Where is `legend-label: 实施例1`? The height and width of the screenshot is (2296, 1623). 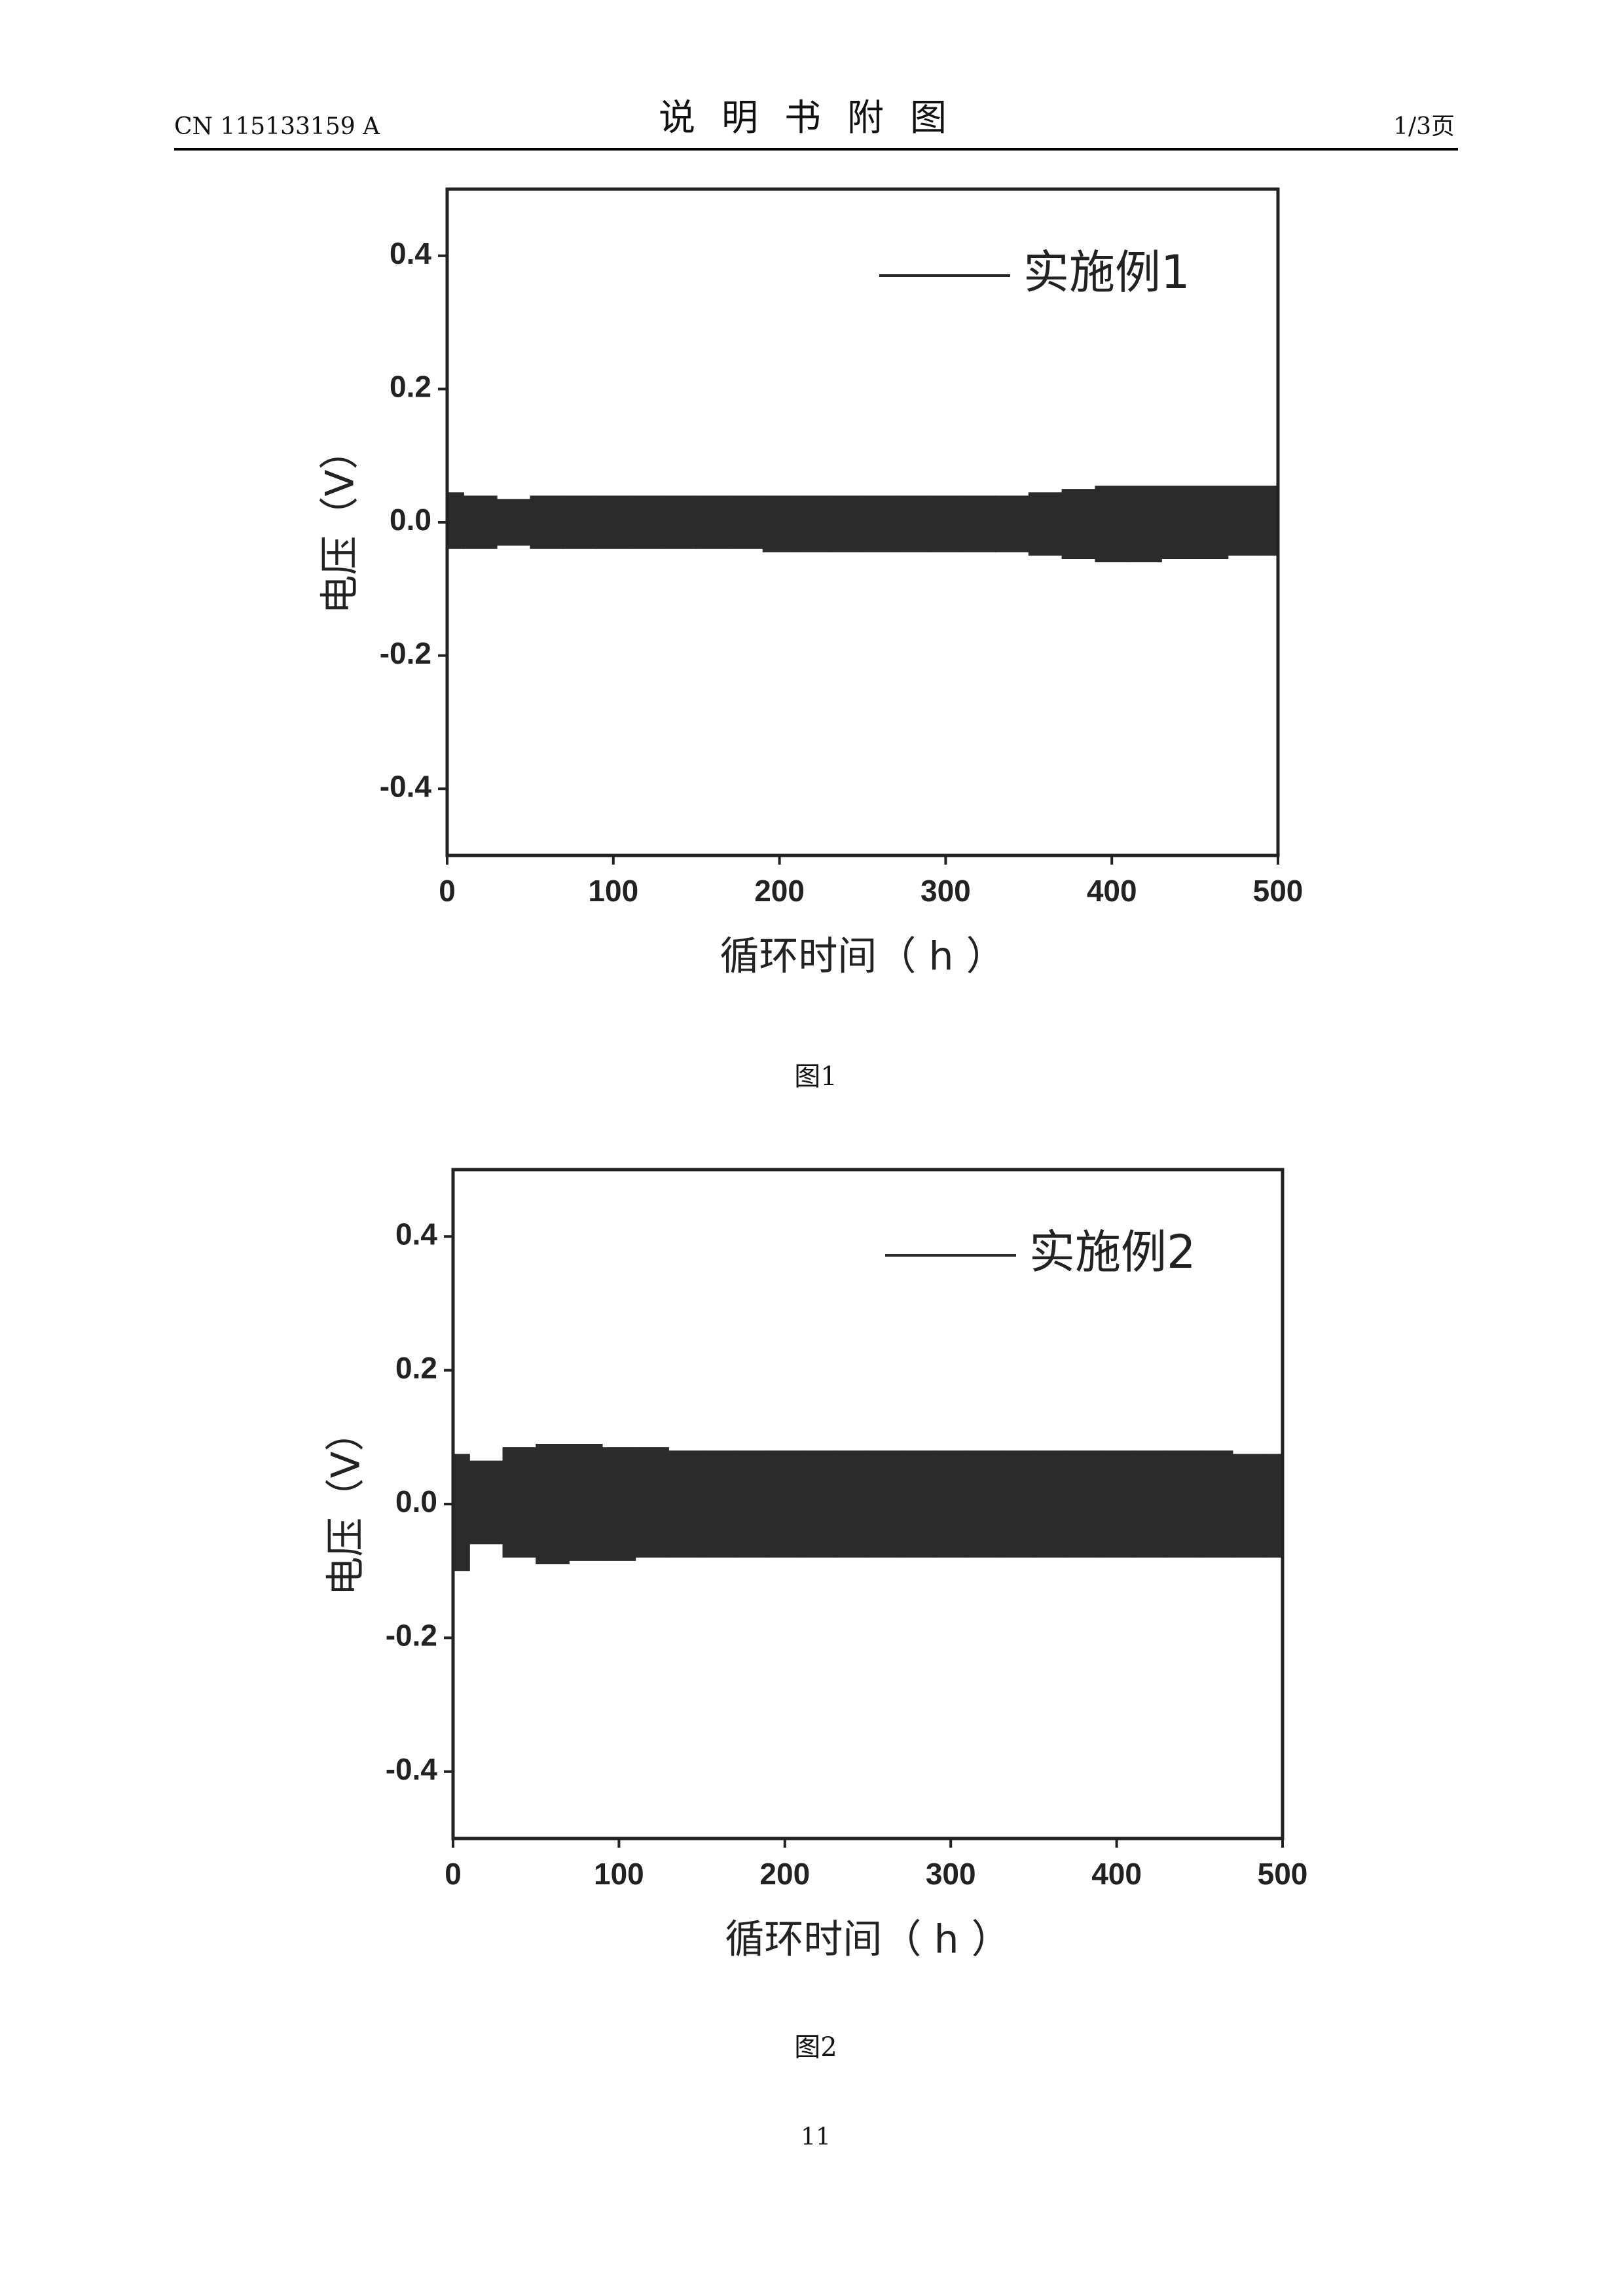 legend-label: 实施例1 is located at coordinates (1106, 272).